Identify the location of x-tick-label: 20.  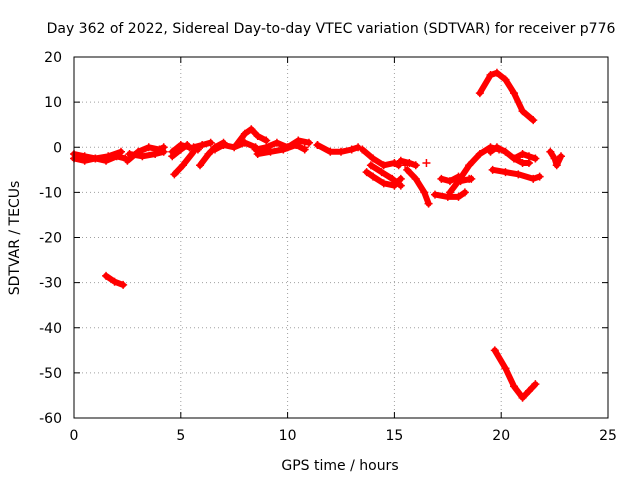
(501, 436).